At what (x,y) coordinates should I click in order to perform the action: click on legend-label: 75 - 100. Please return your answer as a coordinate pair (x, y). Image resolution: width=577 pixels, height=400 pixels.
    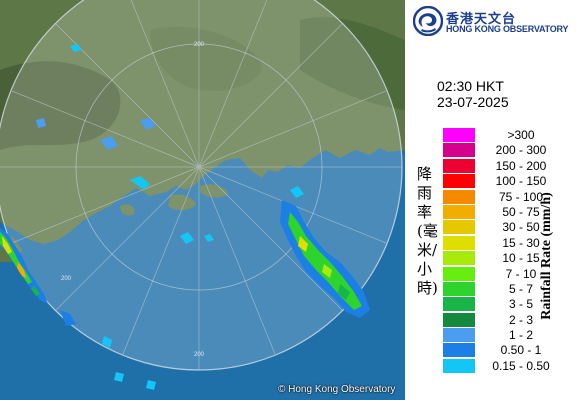
    Looking at the image, I should click on (521, 196).